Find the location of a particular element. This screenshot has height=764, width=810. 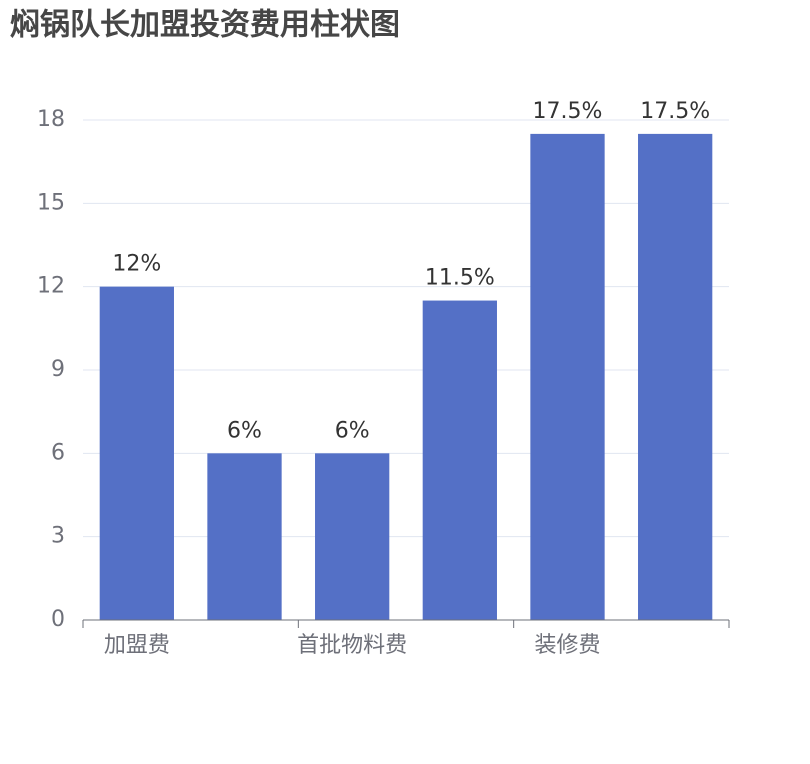

y-tick-label: 0 is located at coordinates (58, 619).